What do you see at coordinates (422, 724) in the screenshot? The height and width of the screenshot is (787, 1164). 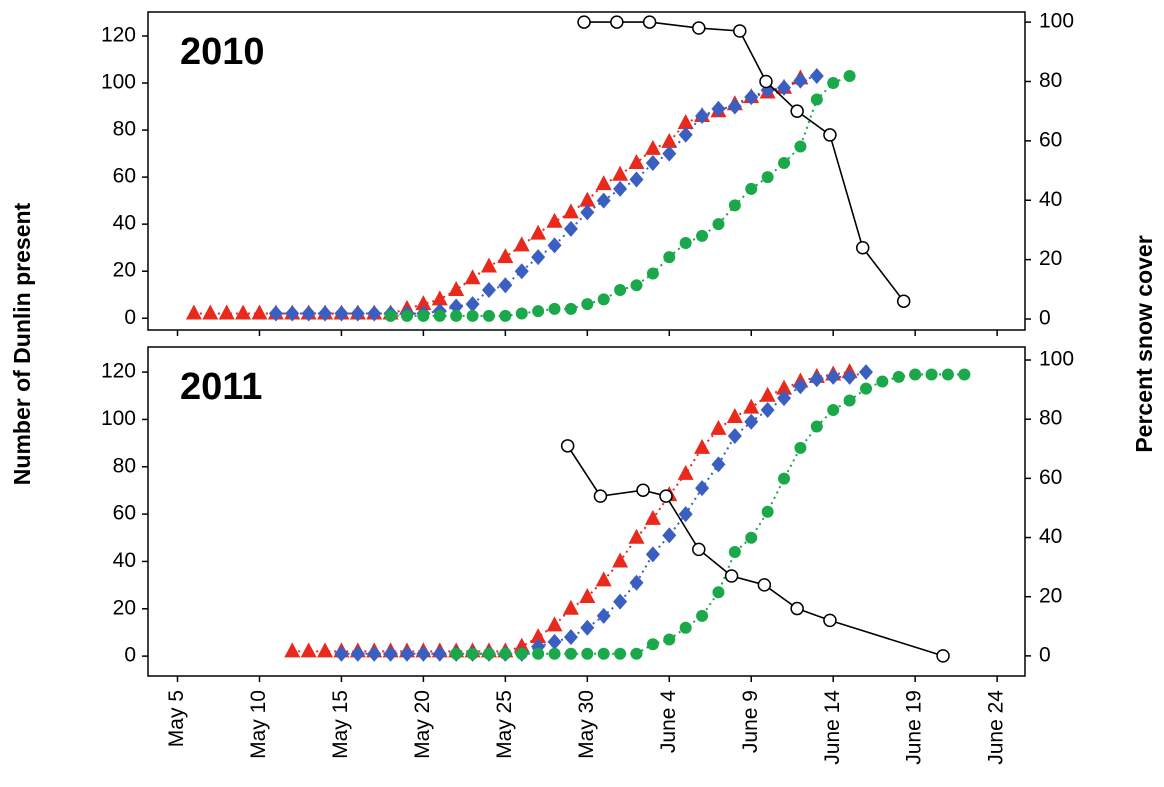 I see `x-tick-label: May 20` at bounding box center [422, 724].